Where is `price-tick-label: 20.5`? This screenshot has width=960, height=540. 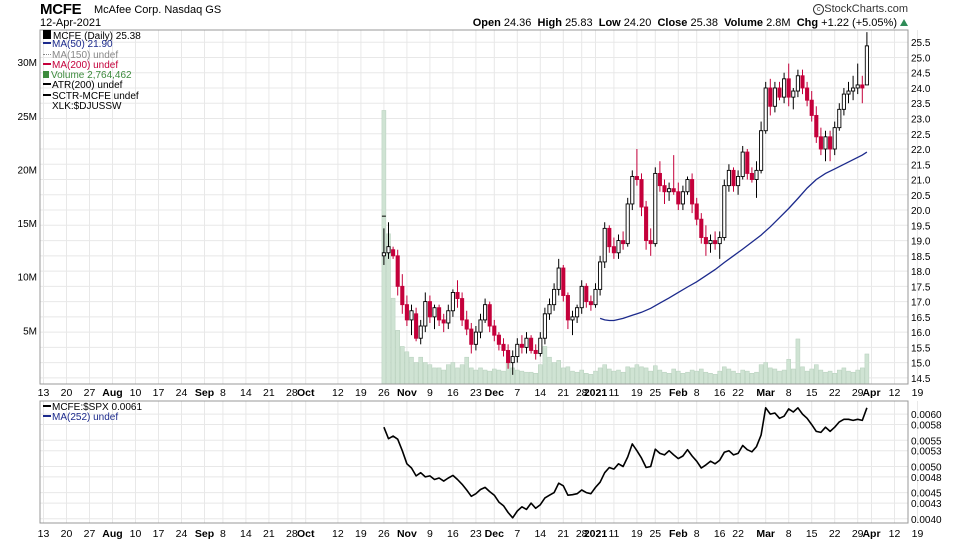 price-tick-label: 20.5 is located at coordinates (921, 196).